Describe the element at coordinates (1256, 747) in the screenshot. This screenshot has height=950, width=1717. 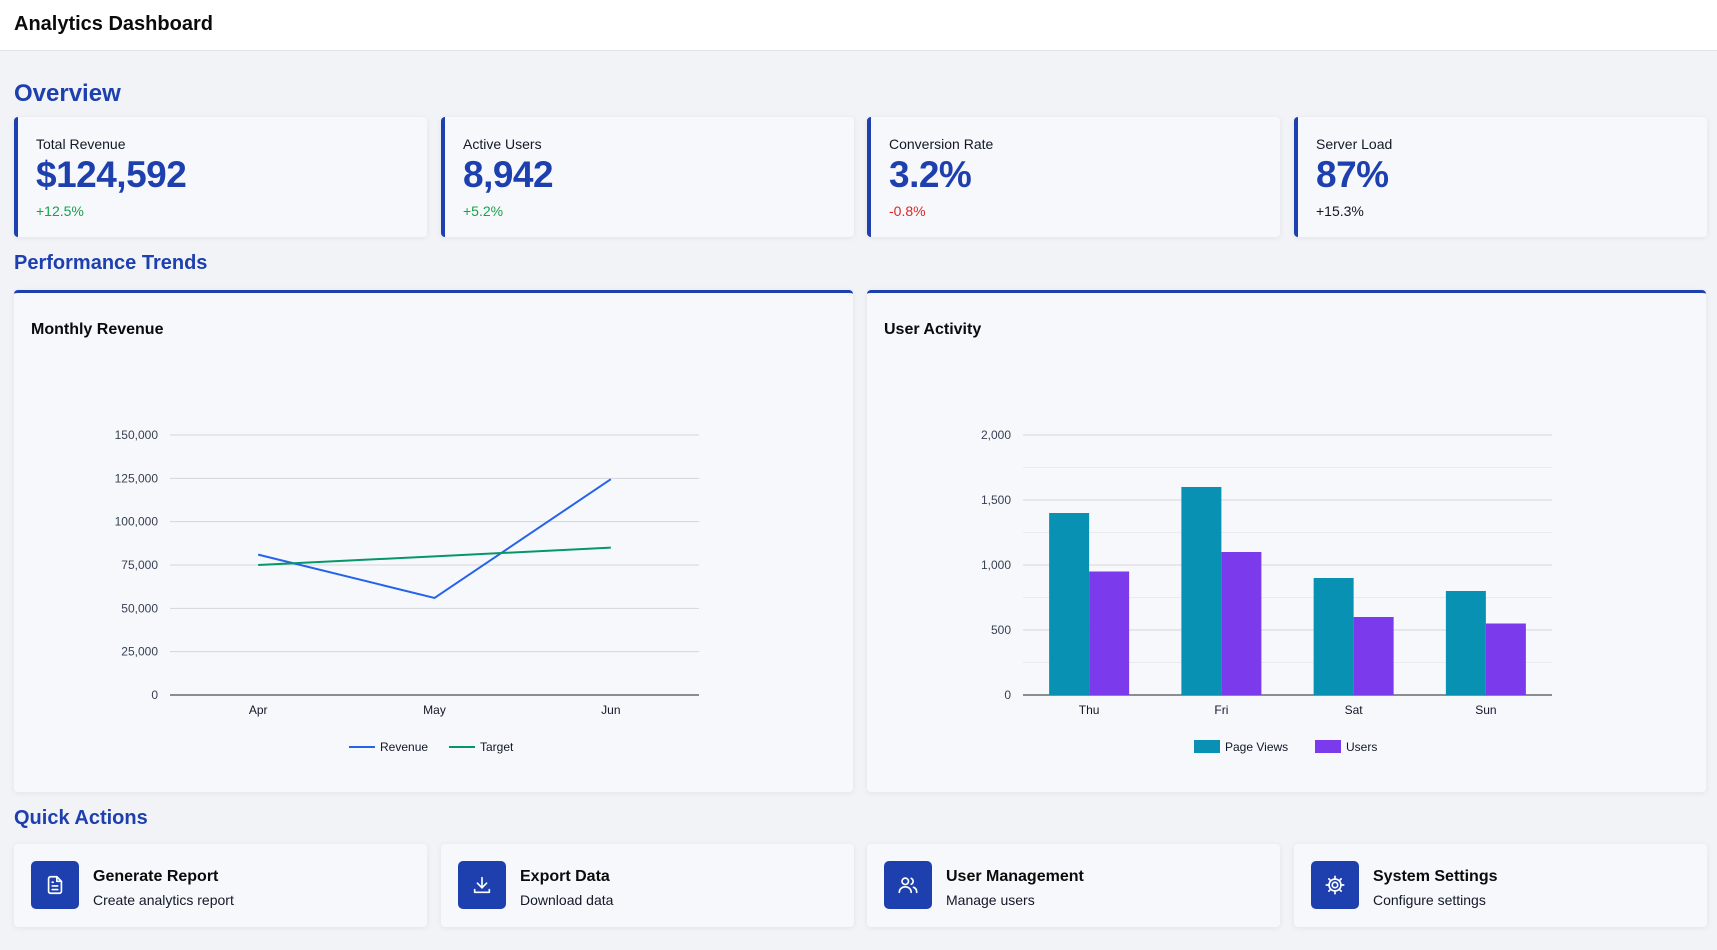
I see `legend-label: Page Views` at that location.